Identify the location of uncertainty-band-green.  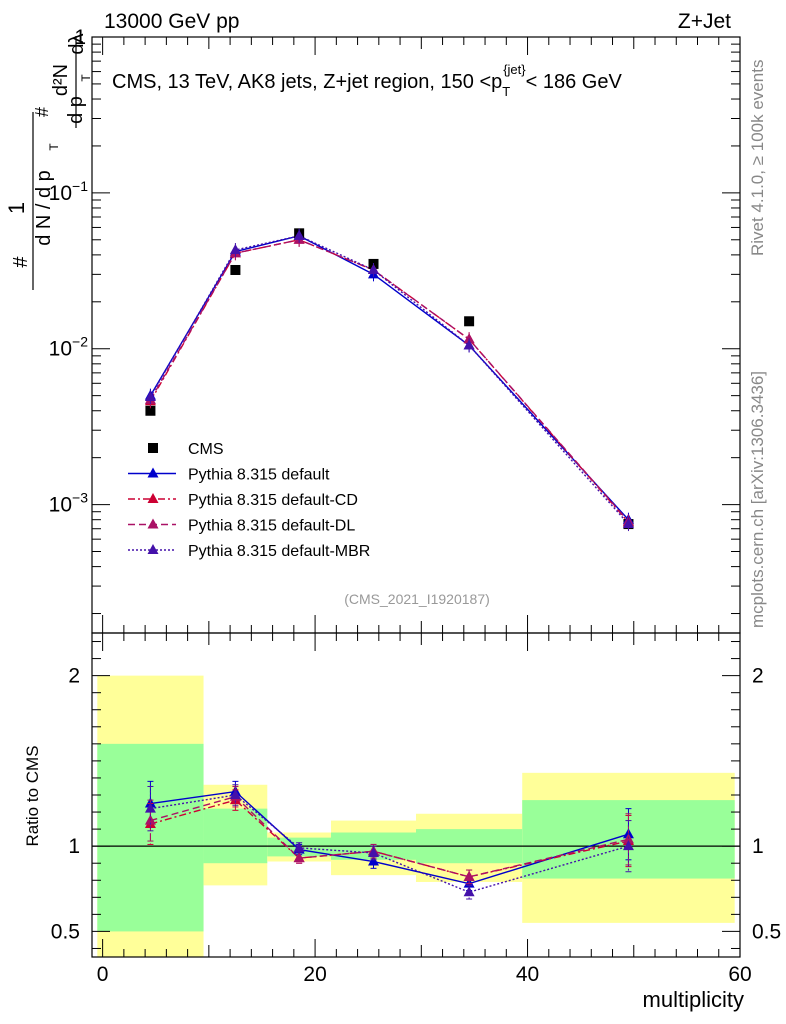
(235, 836).